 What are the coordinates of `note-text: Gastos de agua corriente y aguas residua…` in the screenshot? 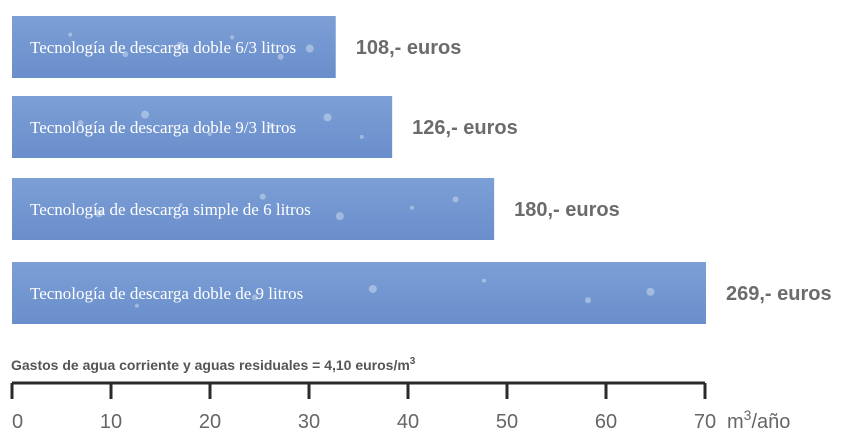 It's located at (210, 365).